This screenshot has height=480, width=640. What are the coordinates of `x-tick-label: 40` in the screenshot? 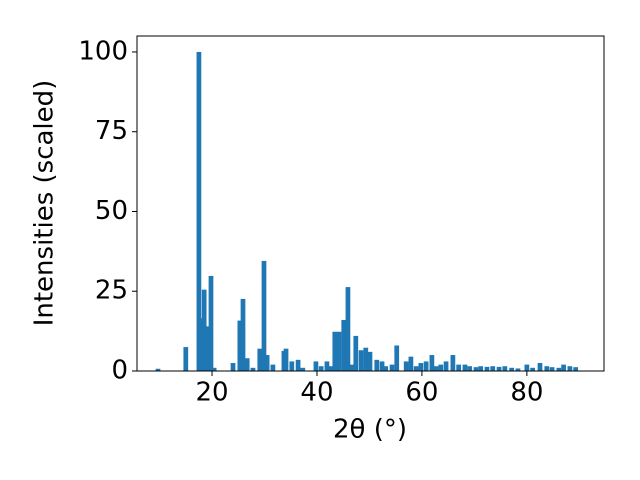 It's located at (316, 393).